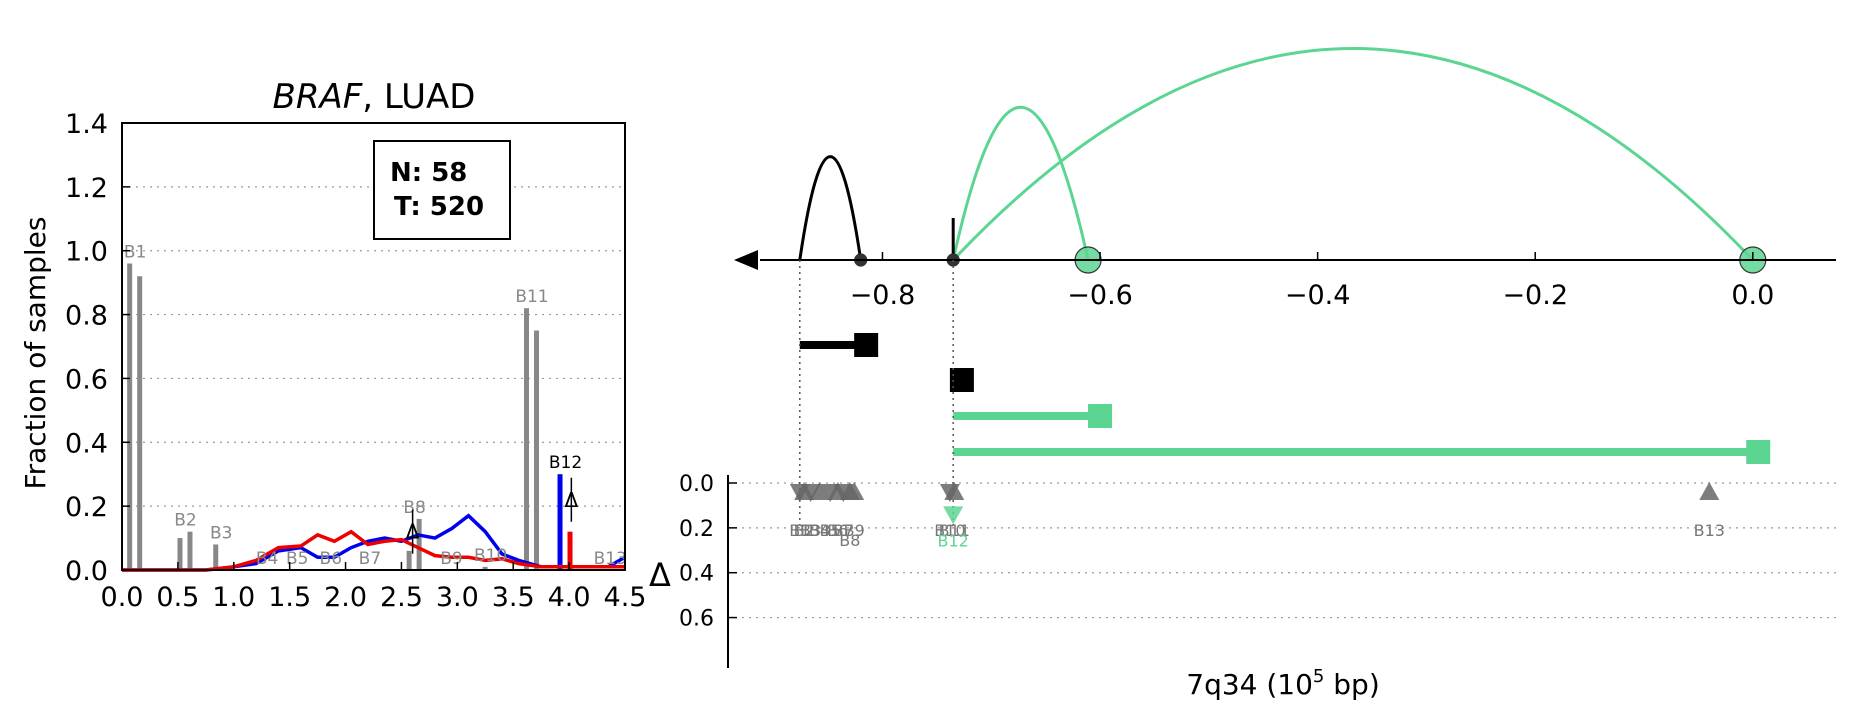  Describe the element at coordinates (570, 550) in the screenshot. I see `bar-tumor-b12` at that location.